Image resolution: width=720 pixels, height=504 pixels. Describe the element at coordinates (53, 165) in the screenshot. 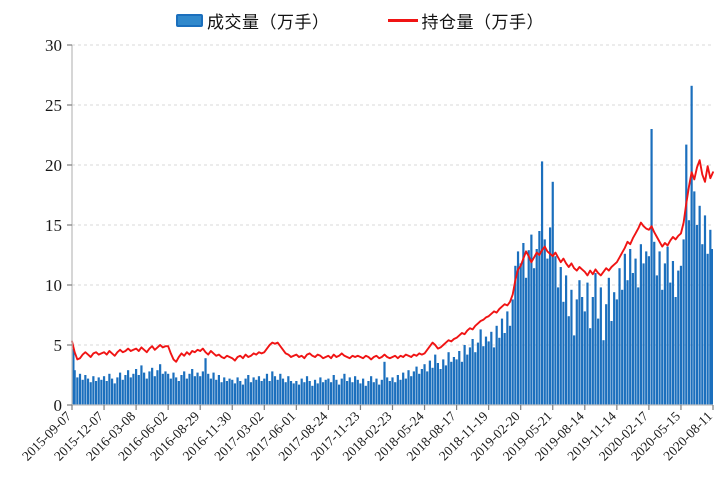

I see `y-tick-label: 20` at that location.